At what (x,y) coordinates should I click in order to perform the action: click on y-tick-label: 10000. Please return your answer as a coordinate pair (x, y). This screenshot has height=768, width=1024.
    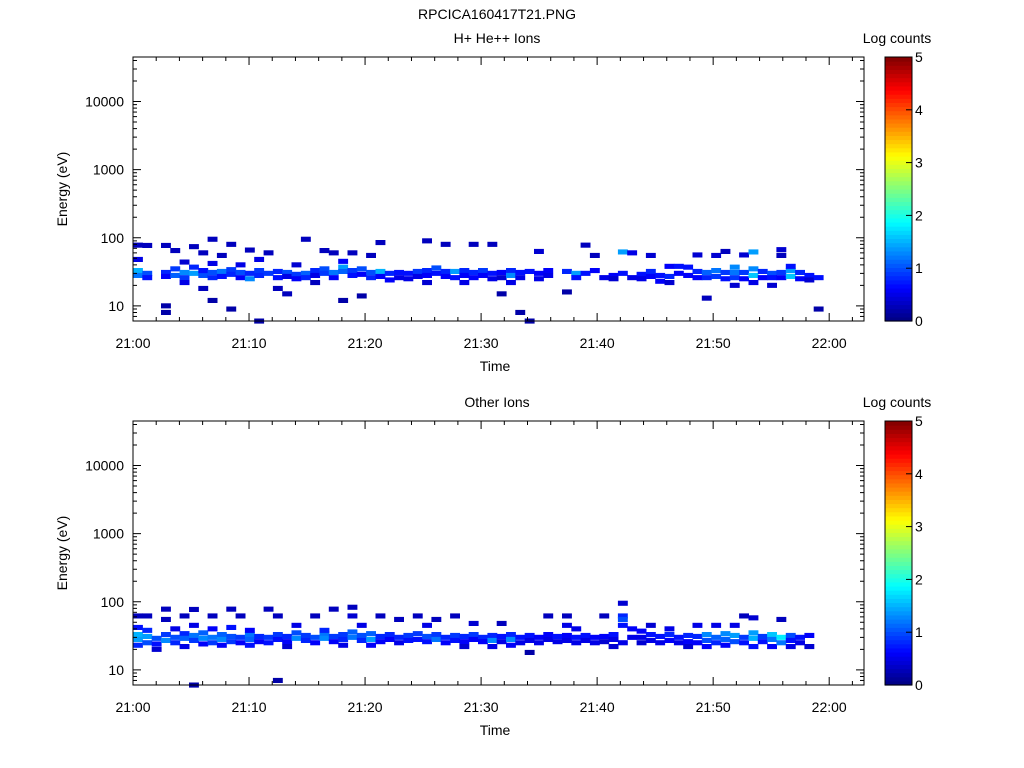
    Looking at the image, I should click on (104, 466).